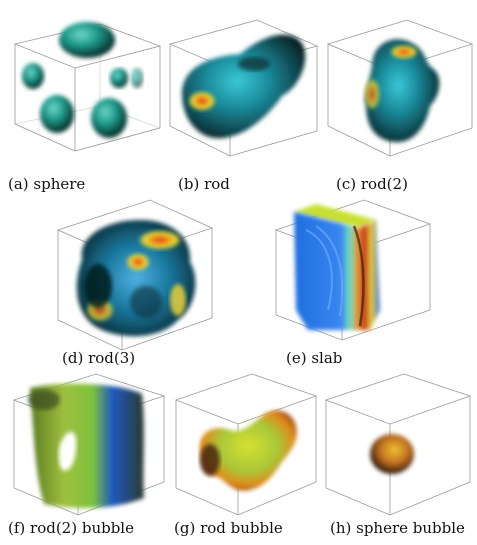  I want to click on panel-b-rod, so click(242, 88).